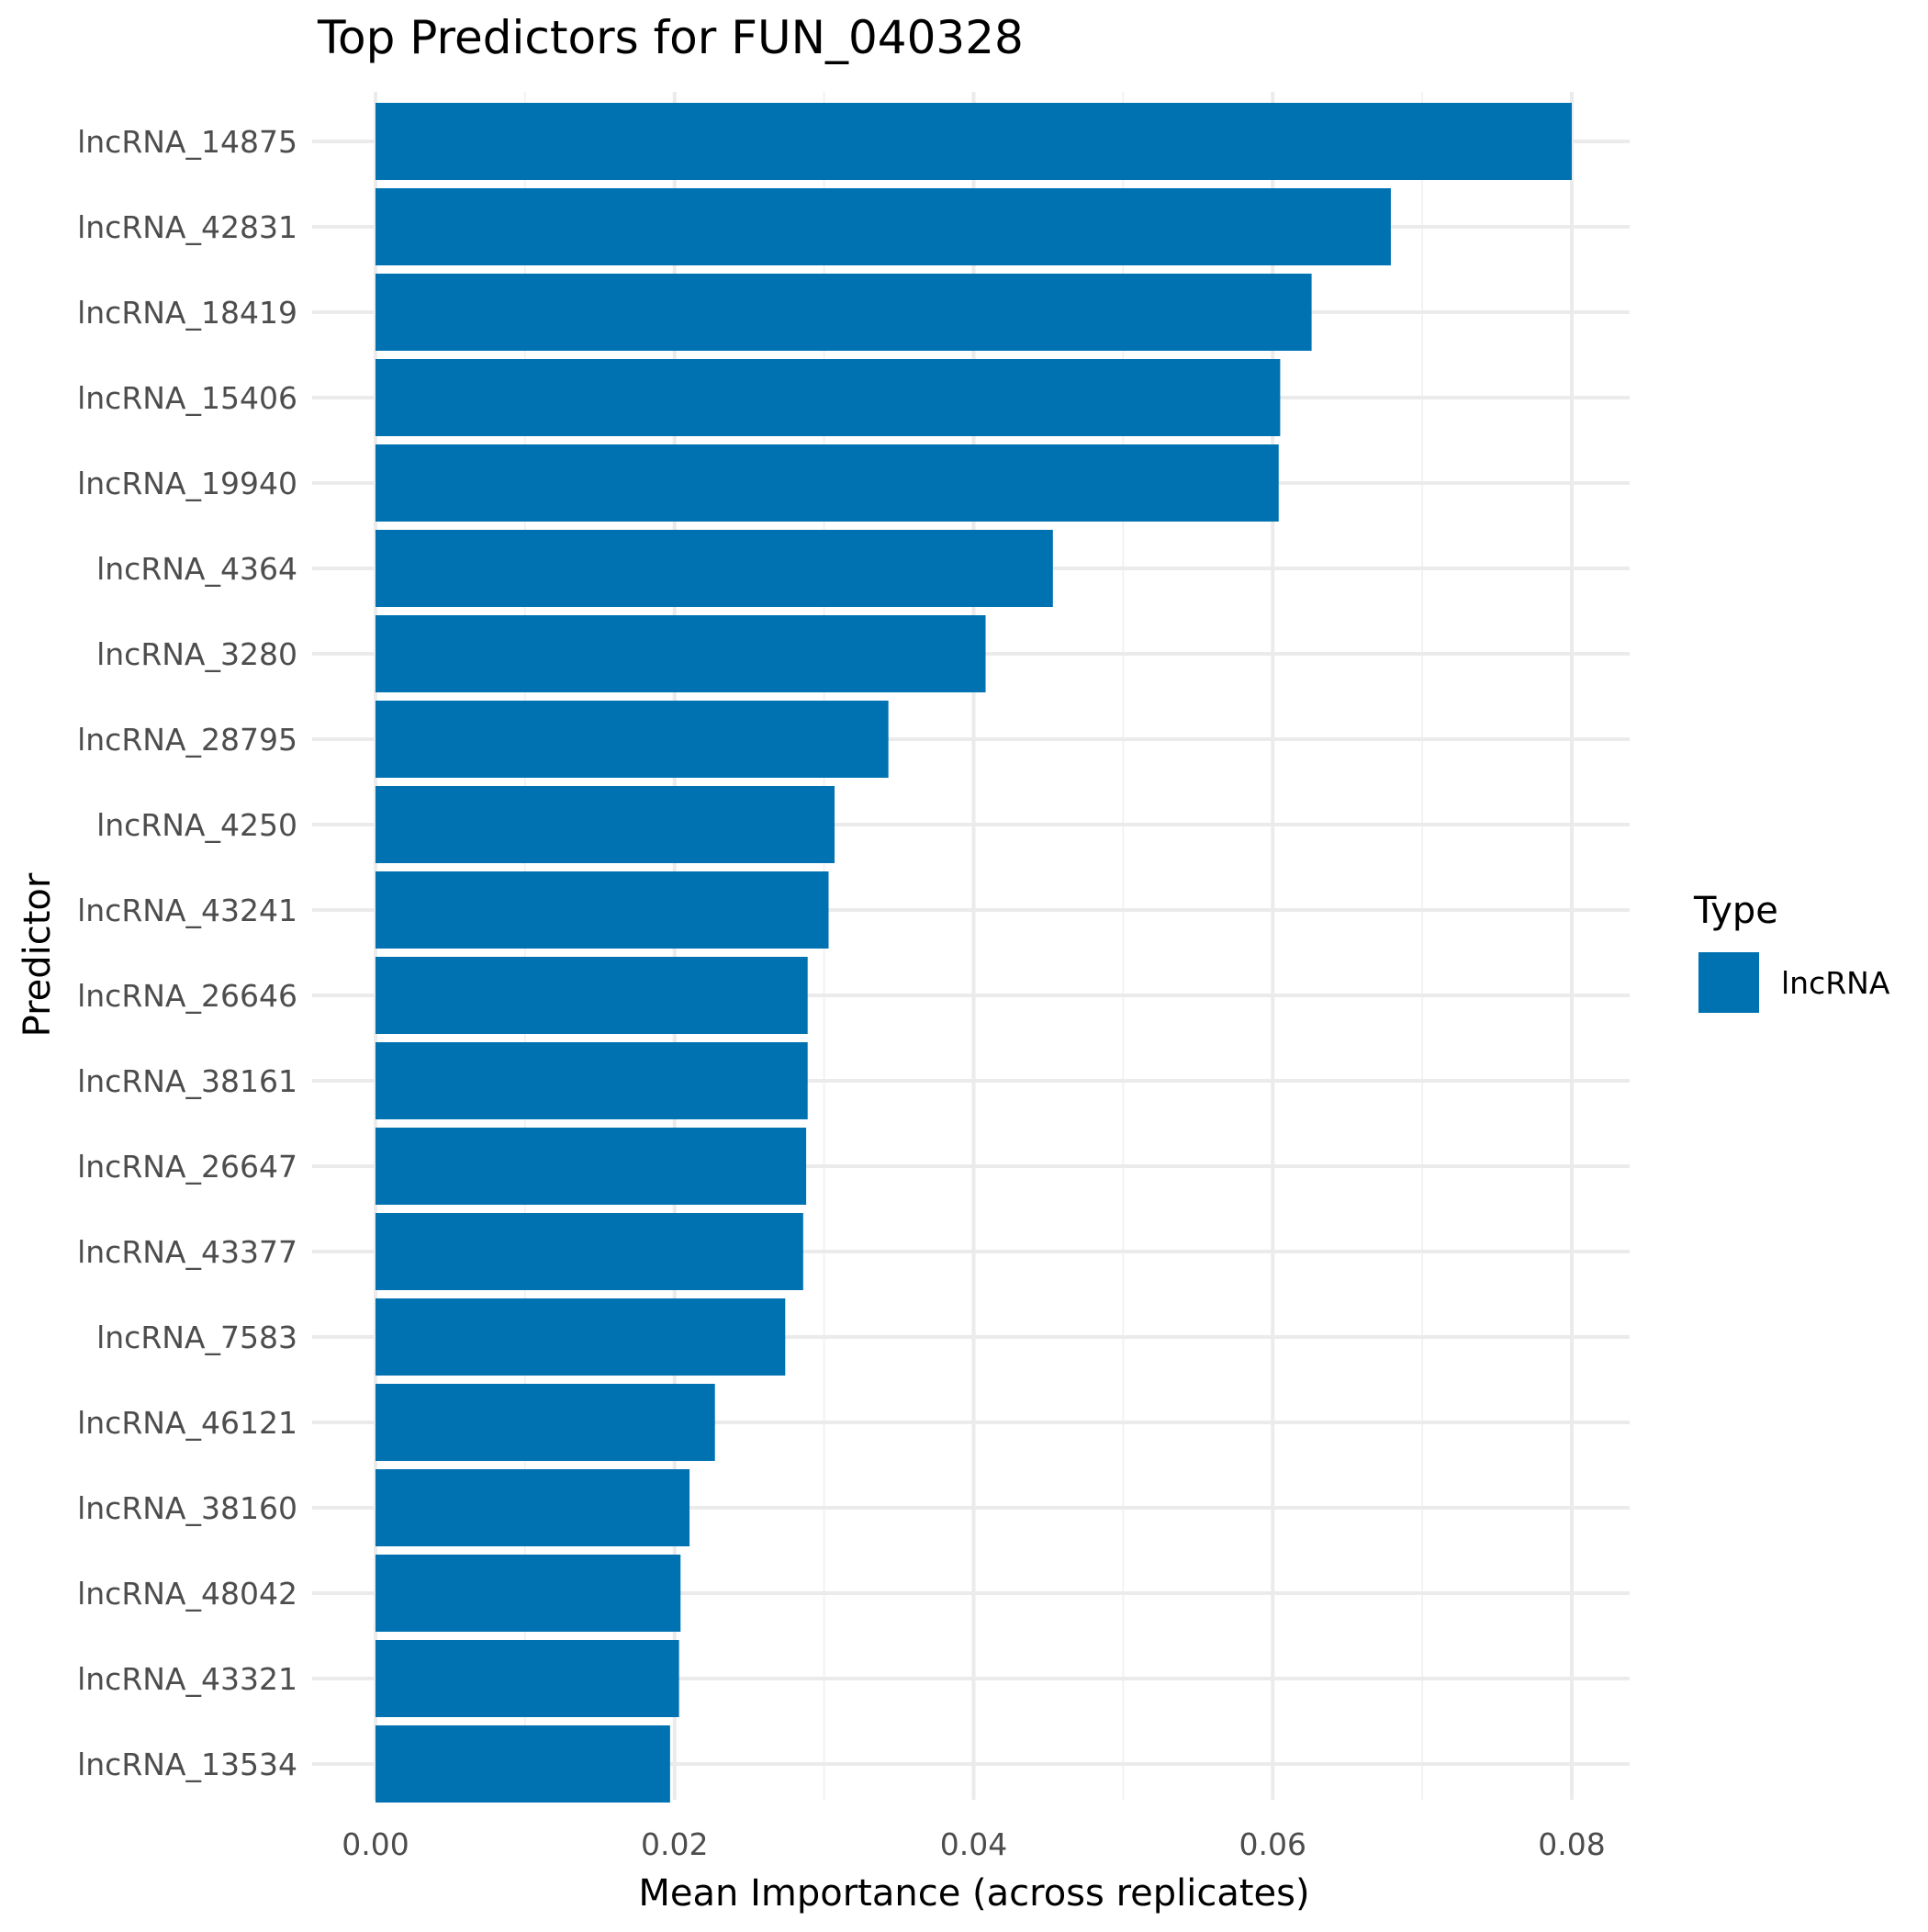  What do you see at coordinates (1728, 982) in the screenshot?
I see `legend-swatch` at bounding box center [1728, 982].